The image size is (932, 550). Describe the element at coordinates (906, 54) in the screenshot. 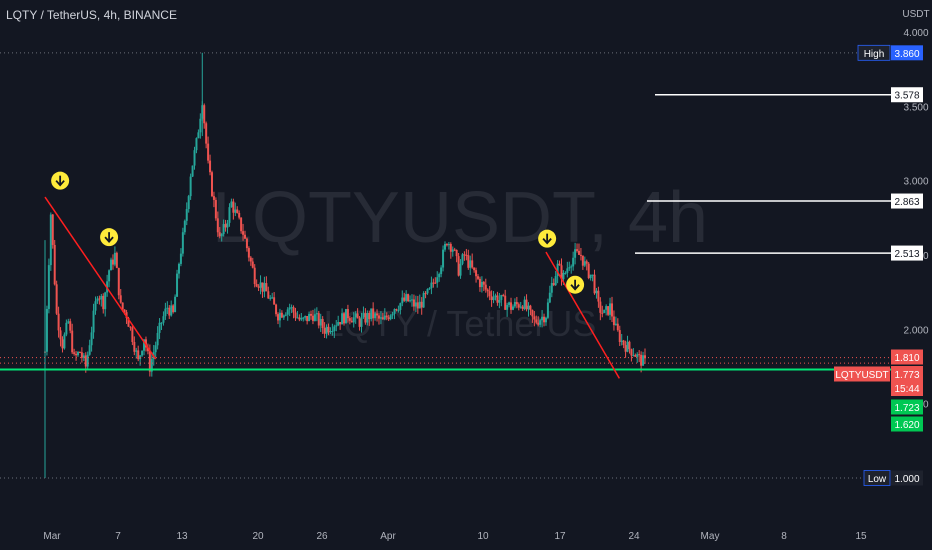

I see `price-value: 3.860` at that location.